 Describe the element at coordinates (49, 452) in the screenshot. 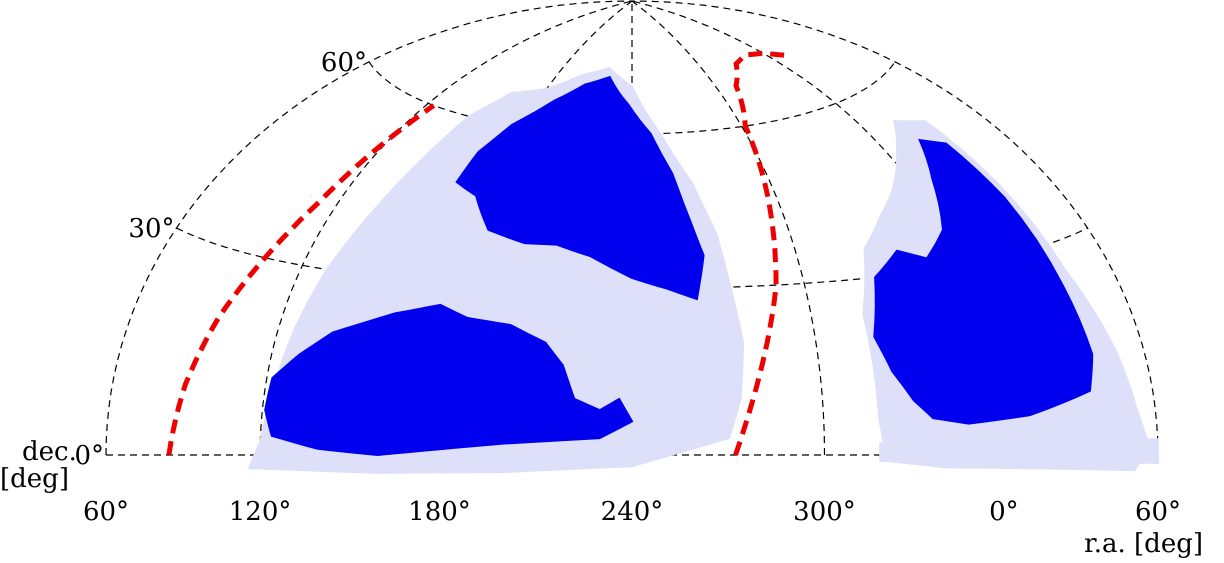

I see `y-axis-label: dec.` at that location.